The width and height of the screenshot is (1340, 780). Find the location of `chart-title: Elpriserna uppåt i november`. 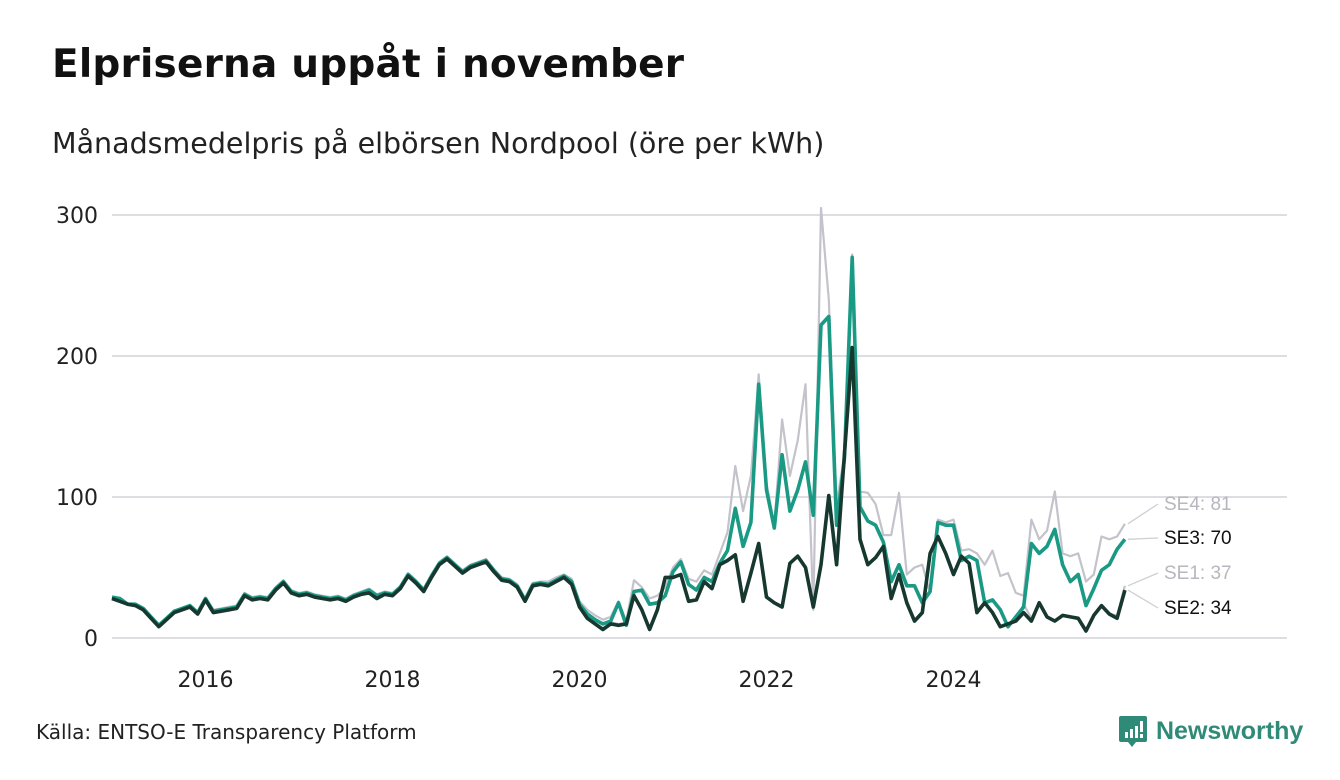

chart-title: Elpriserna uppåt i november is located at coordinates (368, 64).